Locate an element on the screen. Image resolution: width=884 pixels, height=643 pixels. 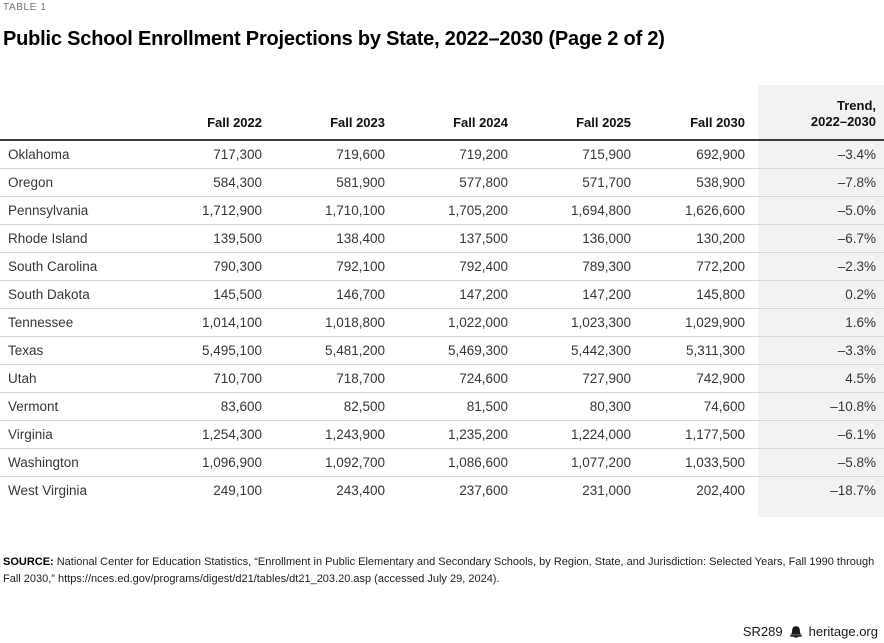
value-cell: 80,300 is located at coordinates (569, 406).